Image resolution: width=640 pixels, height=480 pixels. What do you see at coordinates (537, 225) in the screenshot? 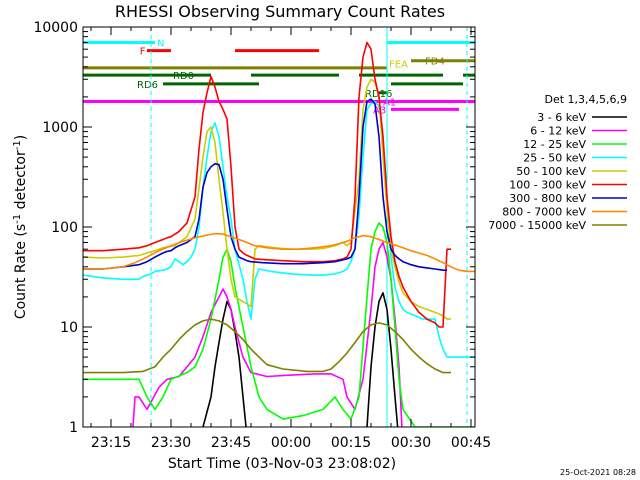
I see `legend-entry-label: 7000 - 15000 keV` at bounding box center [537, 225].